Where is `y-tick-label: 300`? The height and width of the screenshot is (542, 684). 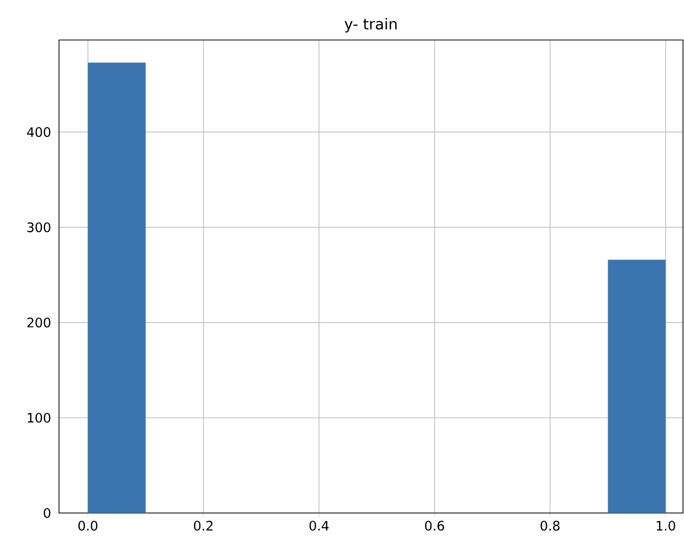 y-tick-label: 300 is located at coordinates (38, 227).